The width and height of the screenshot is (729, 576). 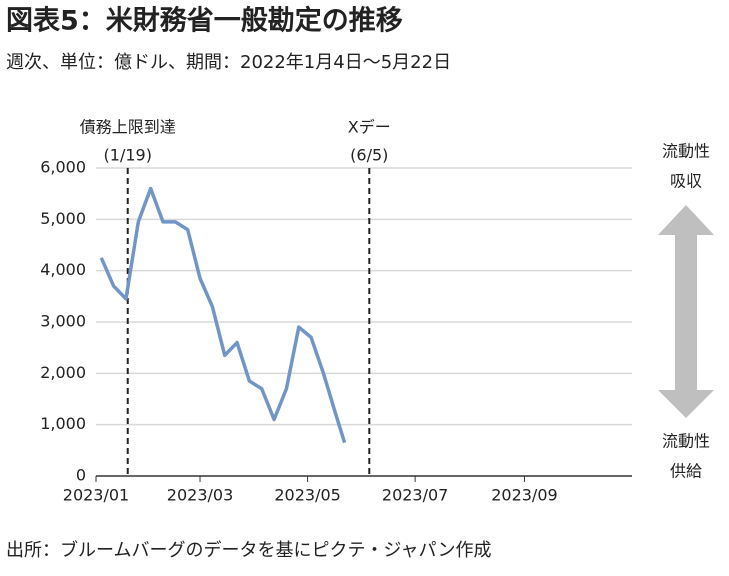 What do you see at coordinates (63, 321) in the screenshot?
I see `y-tick-label: 3,000` at bounding box center [63, 321].